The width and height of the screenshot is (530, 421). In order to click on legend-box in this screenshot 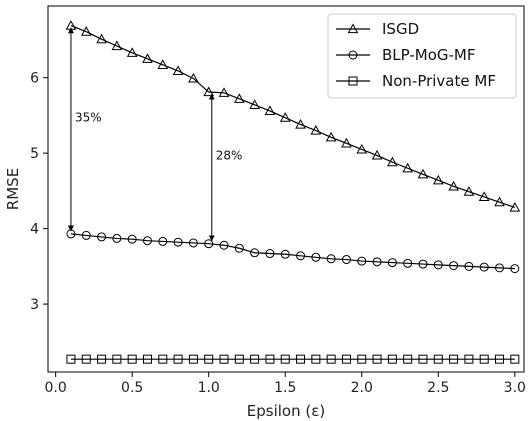, I will do `click(422, 56)`.